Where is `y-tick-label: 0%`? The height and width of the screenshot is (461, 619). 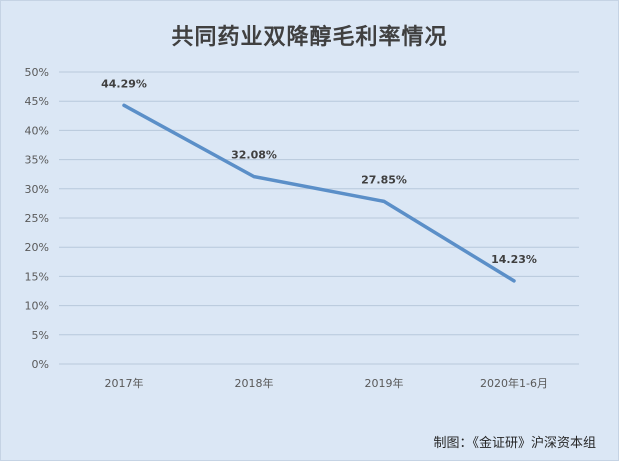
y-tick-label: 0% is located at coordinates (40, 364).